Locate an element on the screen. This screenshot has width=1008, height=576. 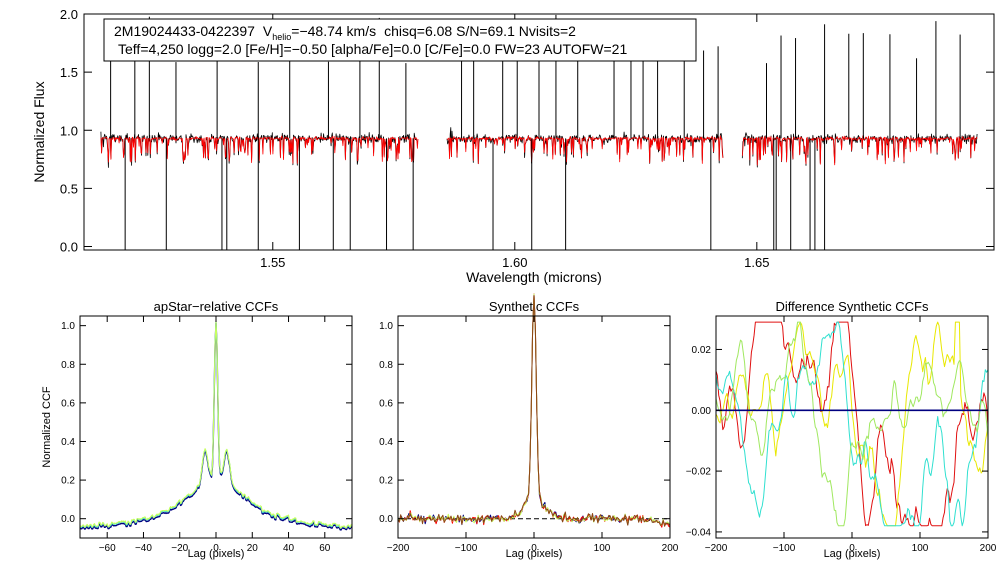
difference-ccf-line-diff-red is located at coordinates (852, 424).